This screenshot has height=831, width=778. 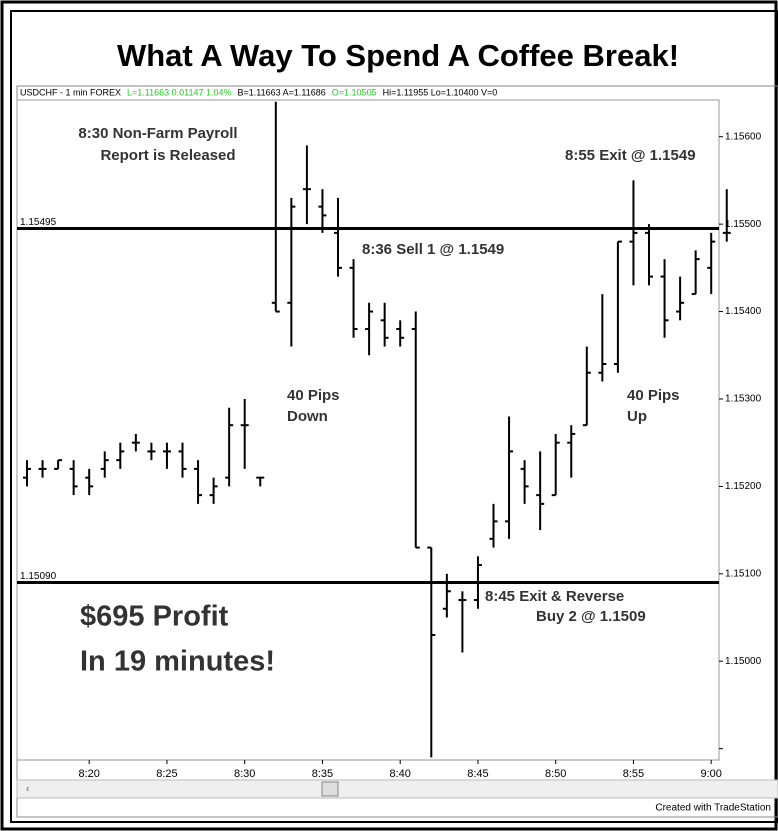 I want to click on annotation: Report is Released, so click(x=167, y=155).